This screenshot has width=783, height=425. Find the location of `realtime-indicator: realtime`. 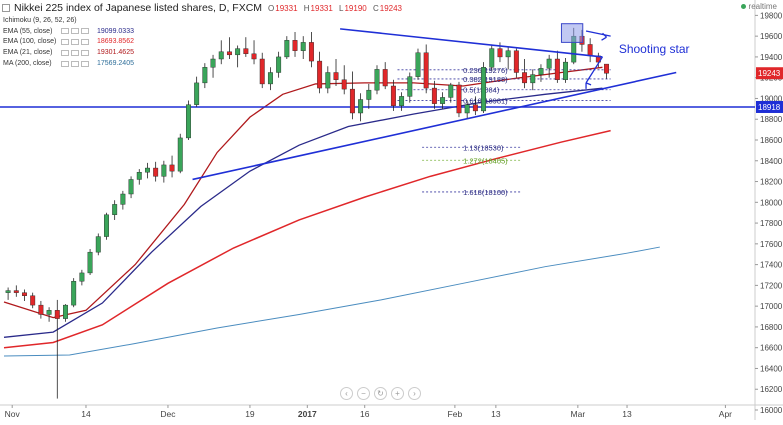

realtime-indicator: realtime is located at coordinates (758, 6).